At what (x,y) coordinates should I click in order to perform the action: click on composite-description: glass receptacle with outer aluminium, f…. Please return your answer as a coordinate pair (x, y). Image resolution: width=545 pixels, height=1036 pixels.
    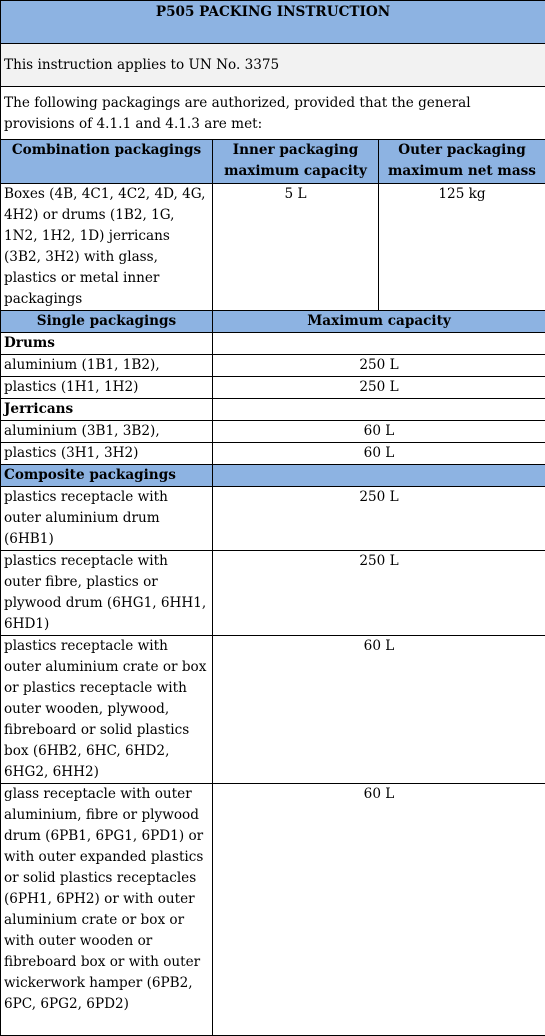
    Looking at the image, I should click on (107, 910).